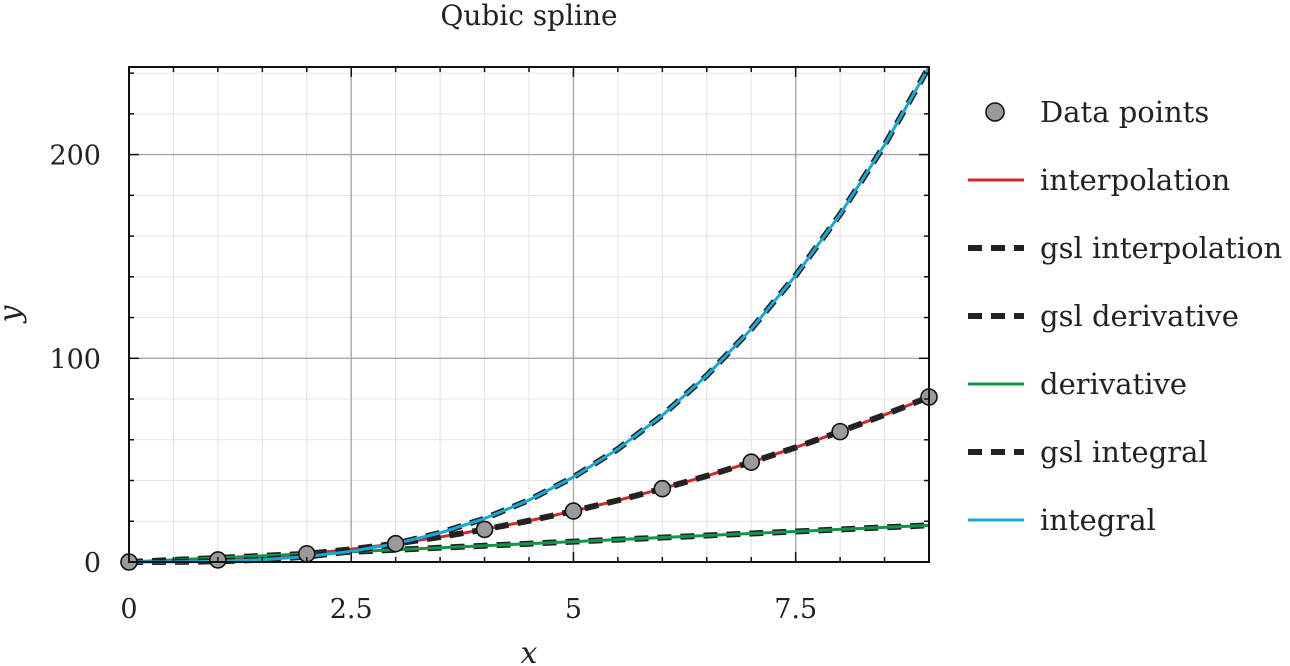 This screenshot has width=1290, height=666. What do you see at coordinates (529, 651) in the screenshot?
I see `x-axis-label: x` at bounding box center [529, 651].